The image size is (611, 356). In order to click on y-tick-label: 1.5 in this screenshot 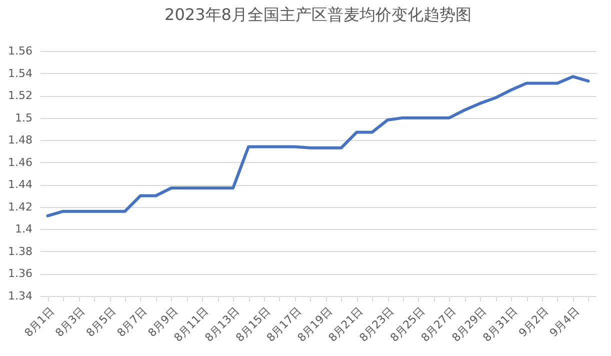, I will do `click(23, 117)`.